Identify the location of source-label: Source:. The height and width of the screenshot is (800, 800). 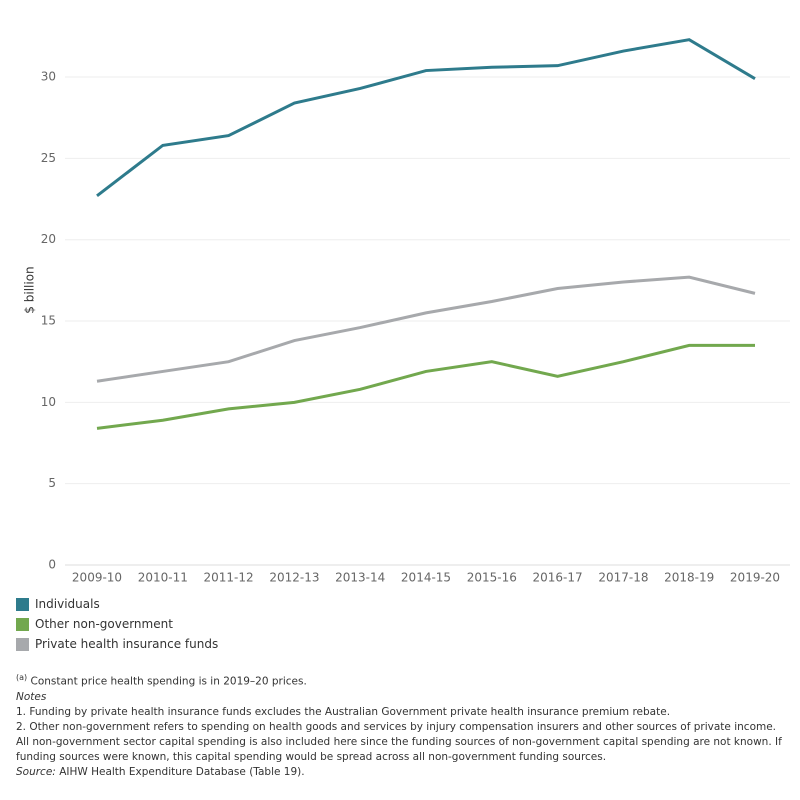
(36, 771).